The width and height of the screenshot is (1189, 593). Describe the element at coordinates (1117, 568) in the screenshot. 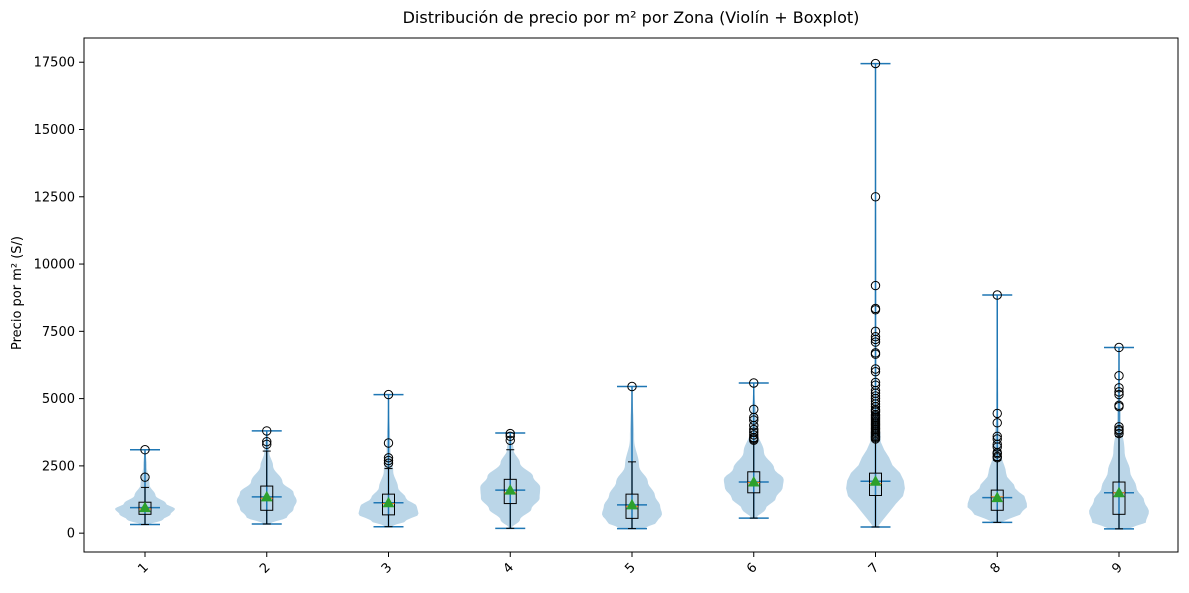

I see `x-tick-label: 9` at that location.